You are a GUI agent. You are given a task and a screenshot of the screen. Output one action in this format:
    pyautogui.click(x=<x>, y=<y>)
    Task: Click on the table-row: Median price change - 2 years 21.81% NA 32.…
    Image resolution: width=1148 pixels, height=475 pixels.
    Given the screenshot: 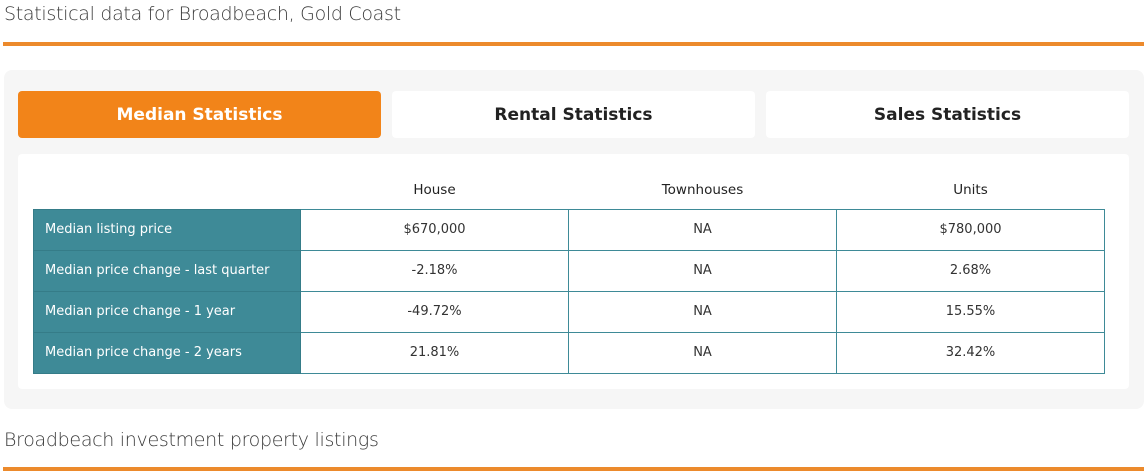 What is the action you would take?
    pyautogui.click(x=569, y=352)
    